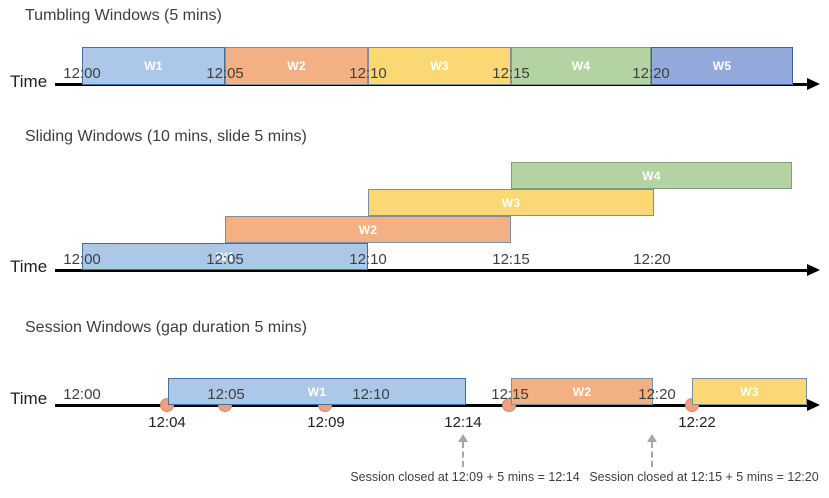 Image resolution: width=829 pixels, height=498 pixels. What do you see at coordinates (82, 394) in the screenshot?
I see `session-tick-12-00: 12:00` at bounding box center [82, 394].